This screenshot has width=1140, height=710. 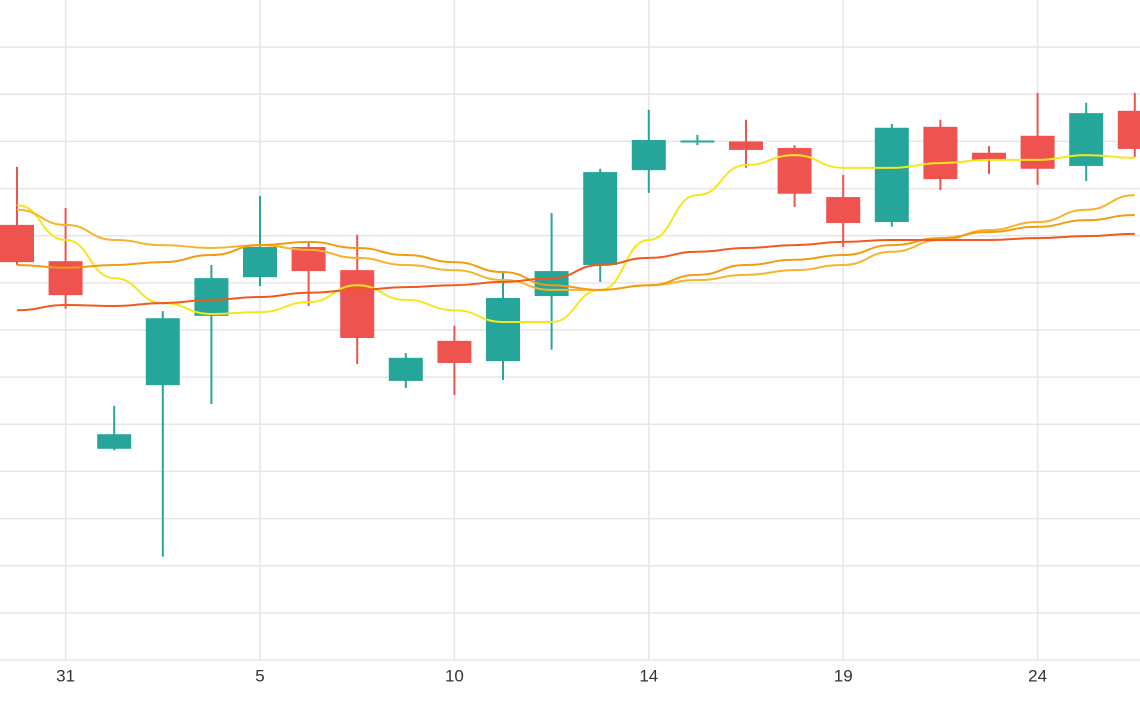 I want to click on x-tick-label: 10, so click(x=454, y=675).